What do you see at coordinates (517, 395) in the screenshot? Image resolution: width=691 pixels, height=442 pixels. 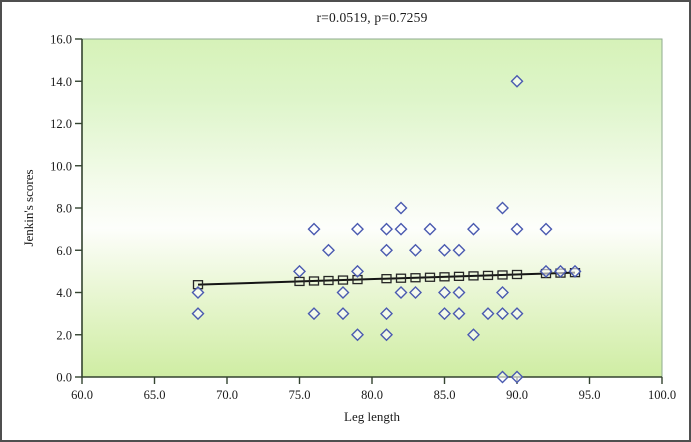 I see `x-tick-label: 90.0` at bounding box center [517, 395].